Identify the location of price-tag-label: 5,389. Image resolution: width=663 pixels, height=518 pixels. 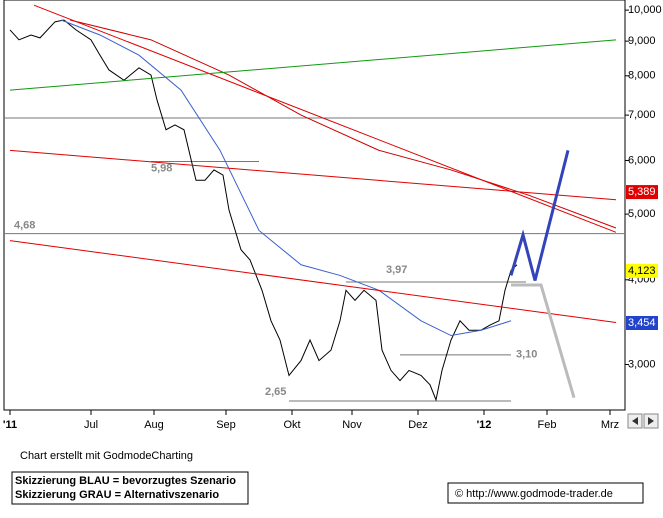
(642, 192).